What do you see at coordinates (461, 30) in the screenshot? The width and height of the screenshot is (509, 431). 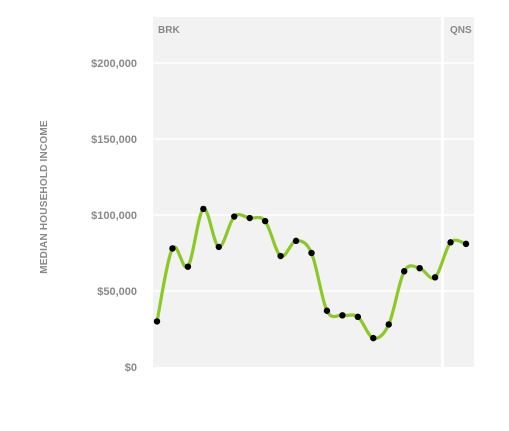 I see `group-label: QNS` at bounding box center [461, 30].